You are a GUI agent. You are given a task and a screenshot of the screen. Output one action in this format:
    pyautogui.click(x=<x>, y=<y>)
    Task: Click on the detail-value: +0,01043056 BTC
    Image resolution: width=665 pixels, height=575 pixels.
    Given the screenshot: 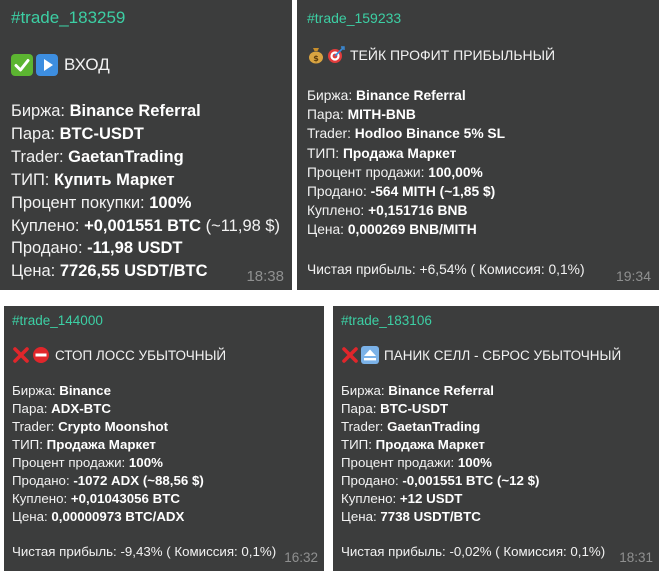 What is the action you would take?
    pyautogui.click(x=125, y=498)
    